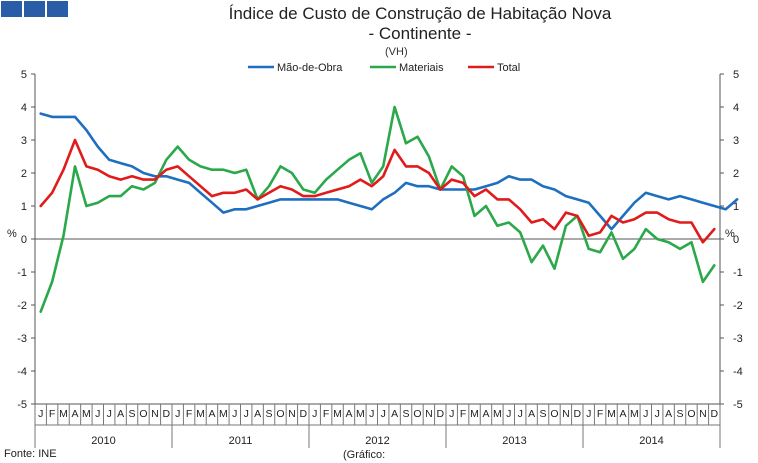  Describe the element at coordinates (241, 441) in the screenshot. I see `year-label: 2011` at that location.